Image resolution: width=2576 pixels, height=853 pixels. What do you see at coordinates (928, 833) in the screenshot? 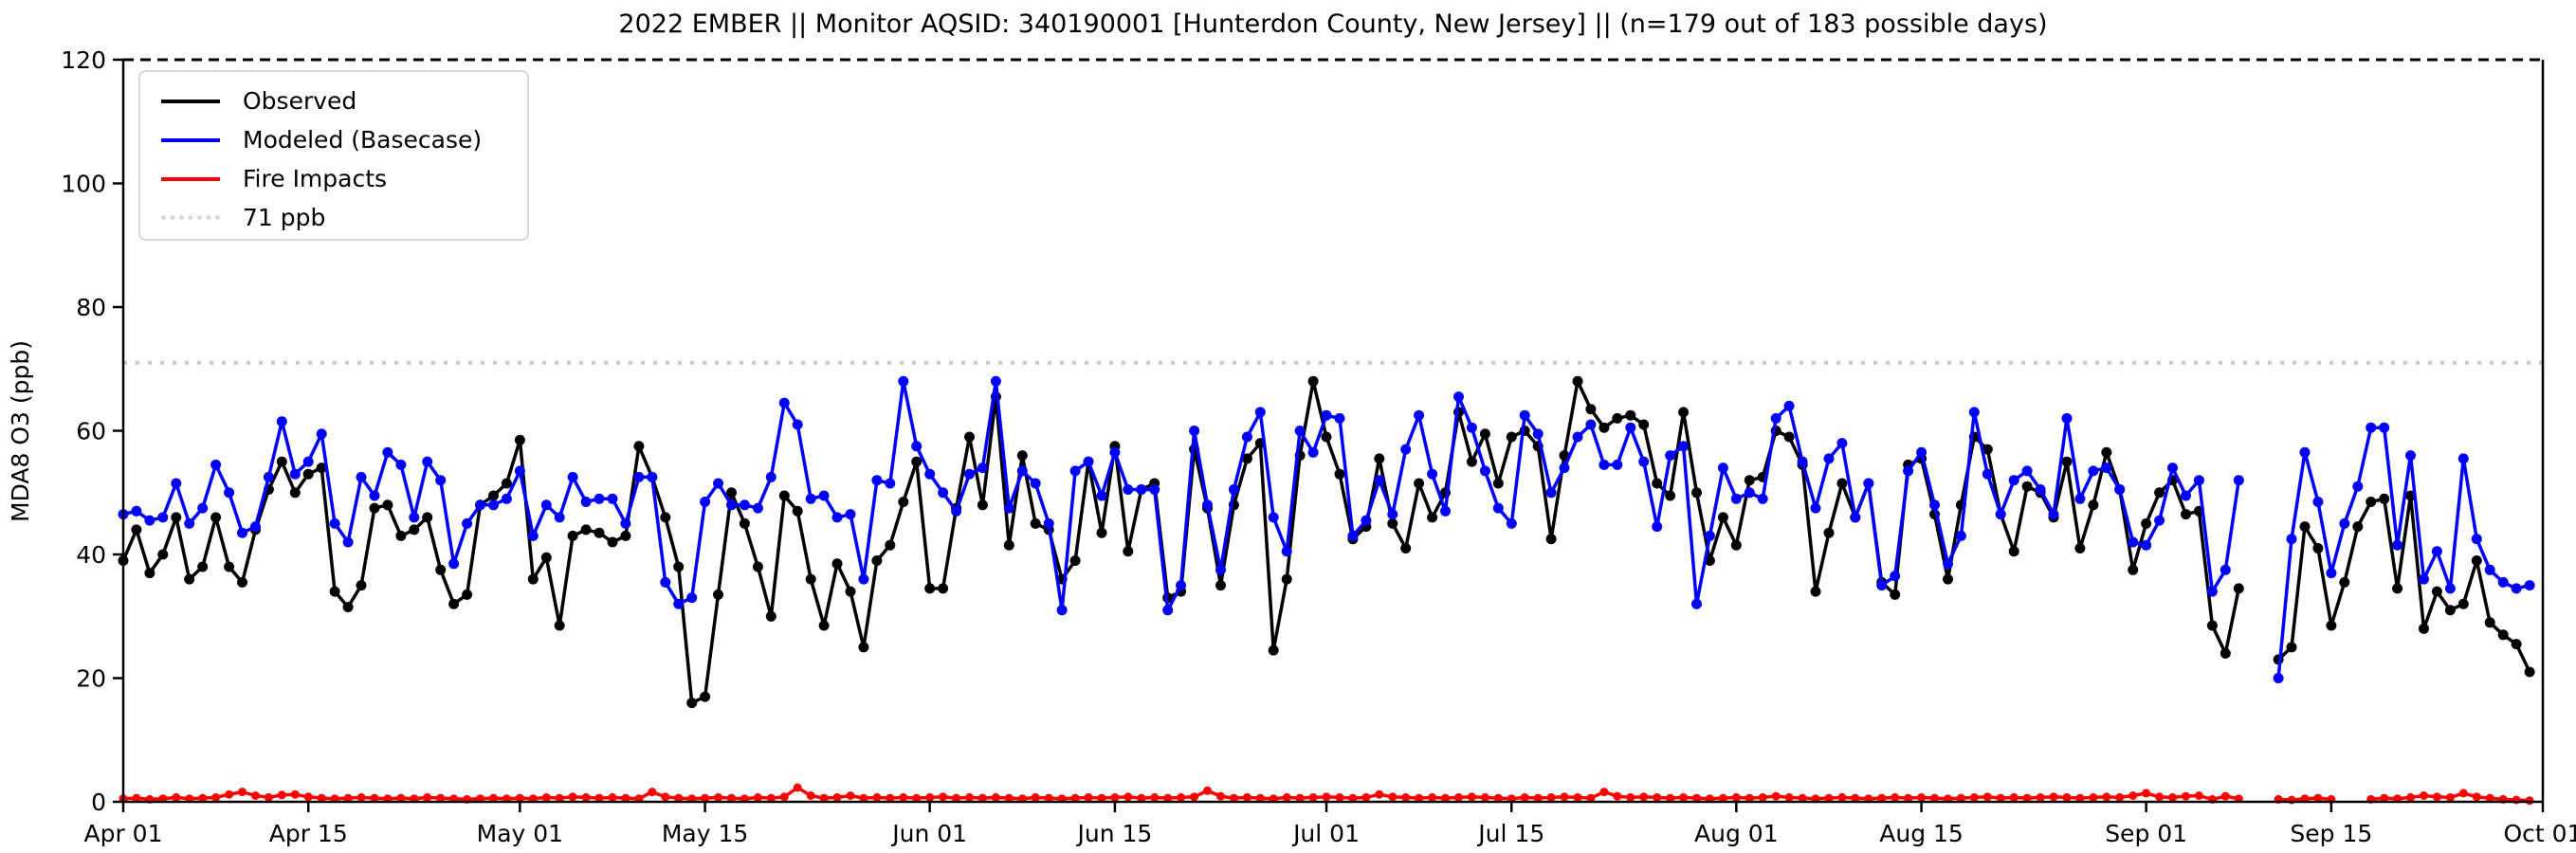
I see `x-tick-label: Jun 01` at bounding box center [928, 833].